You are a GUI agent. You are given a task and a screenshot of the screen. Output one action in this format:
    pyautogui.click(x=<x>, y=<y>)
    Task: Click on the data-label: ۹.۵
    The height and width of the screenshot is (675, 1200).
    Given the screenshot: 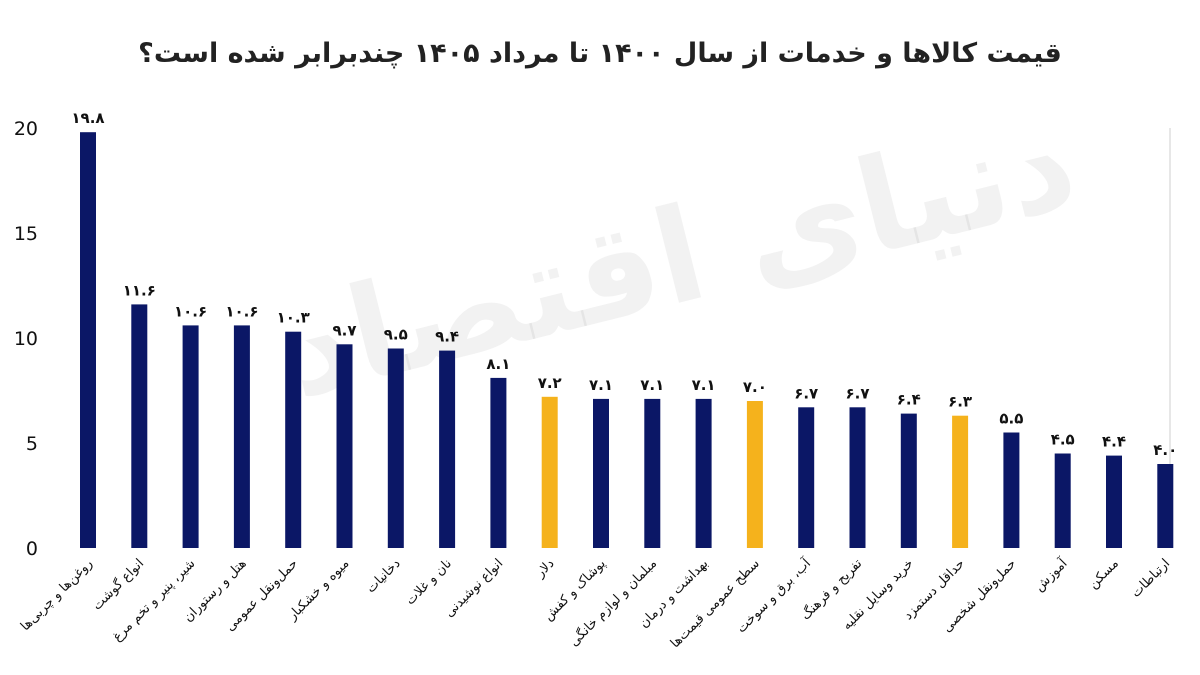 What is the action you would take?
    pyautogui.click(x=396, y=335)
    